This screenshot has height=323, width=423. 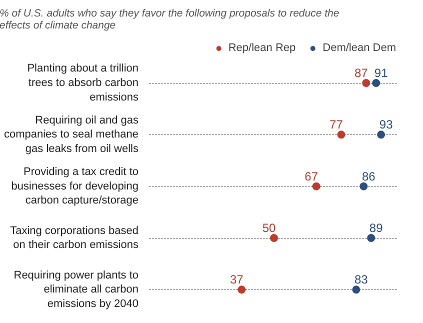 What do you see at coordinates (237, 279) in the screenshot?
I see `data-label: 37` at bounding box center [237, 279].